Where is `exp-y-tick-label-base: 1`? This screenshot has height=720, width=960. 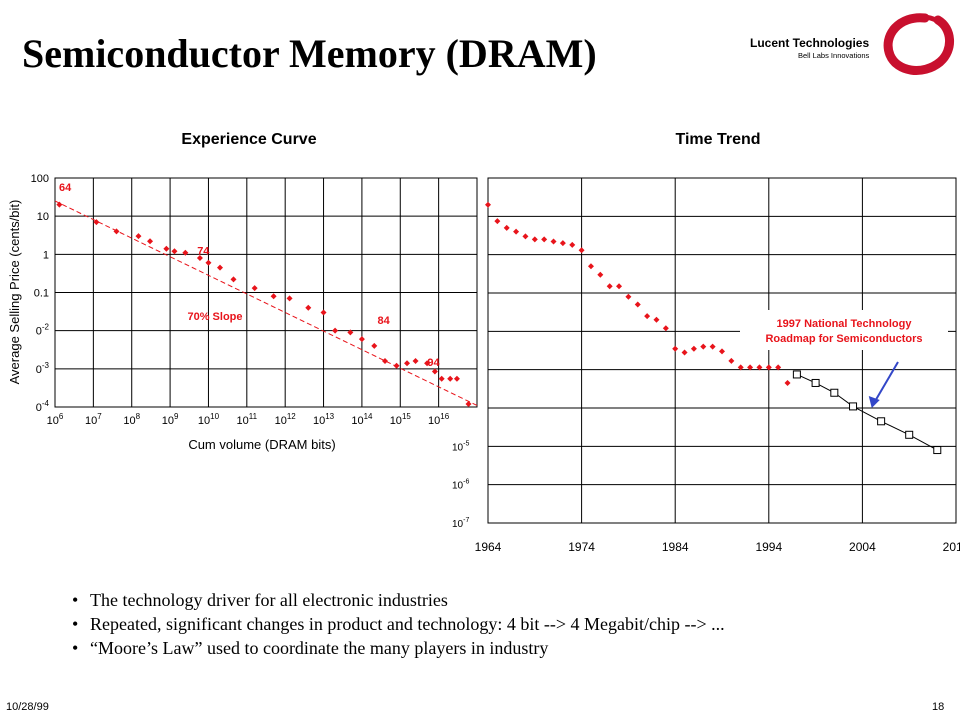
exp-y-tick-label-base: 1 is located at coordinates (46, 255).